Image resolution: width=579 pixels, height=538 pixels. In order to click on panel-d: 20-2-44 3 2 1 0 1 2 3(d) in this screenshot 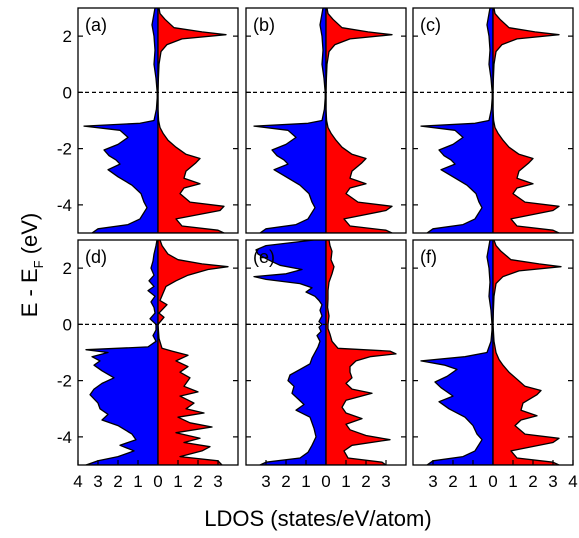, I will do `click(148, 365)`.